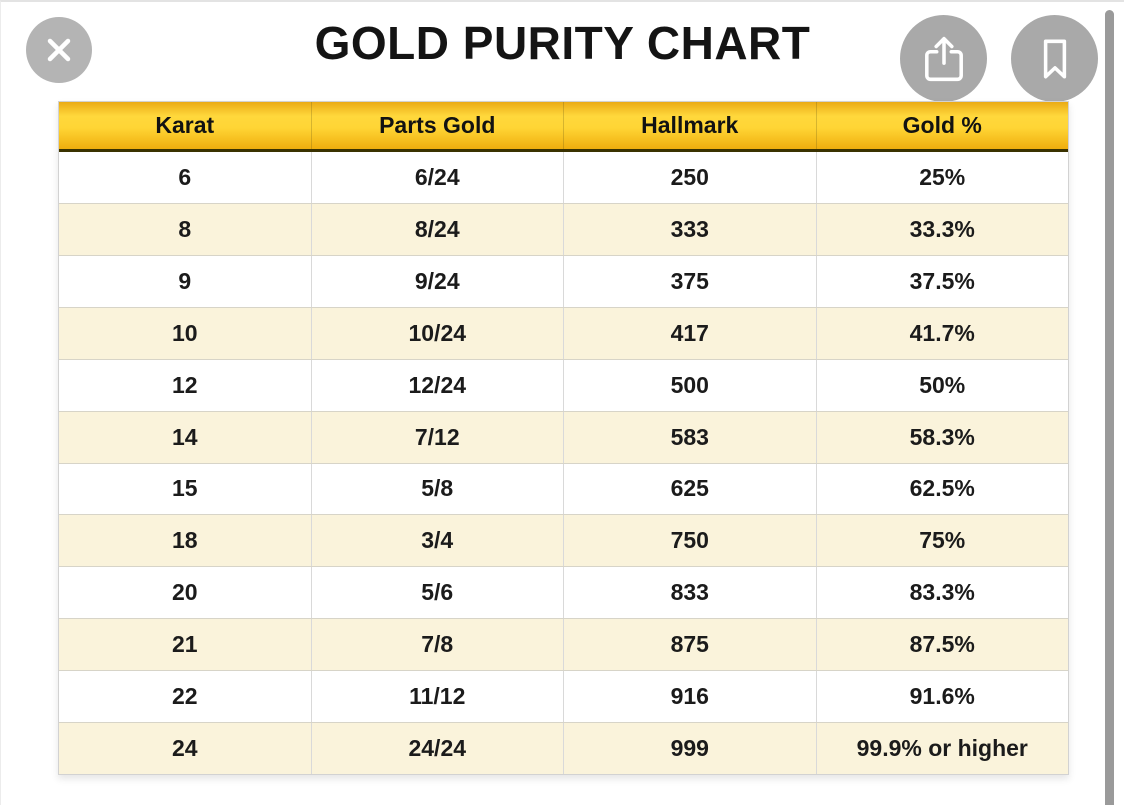  I want to click on table-cell: 375, so click(690, 281).